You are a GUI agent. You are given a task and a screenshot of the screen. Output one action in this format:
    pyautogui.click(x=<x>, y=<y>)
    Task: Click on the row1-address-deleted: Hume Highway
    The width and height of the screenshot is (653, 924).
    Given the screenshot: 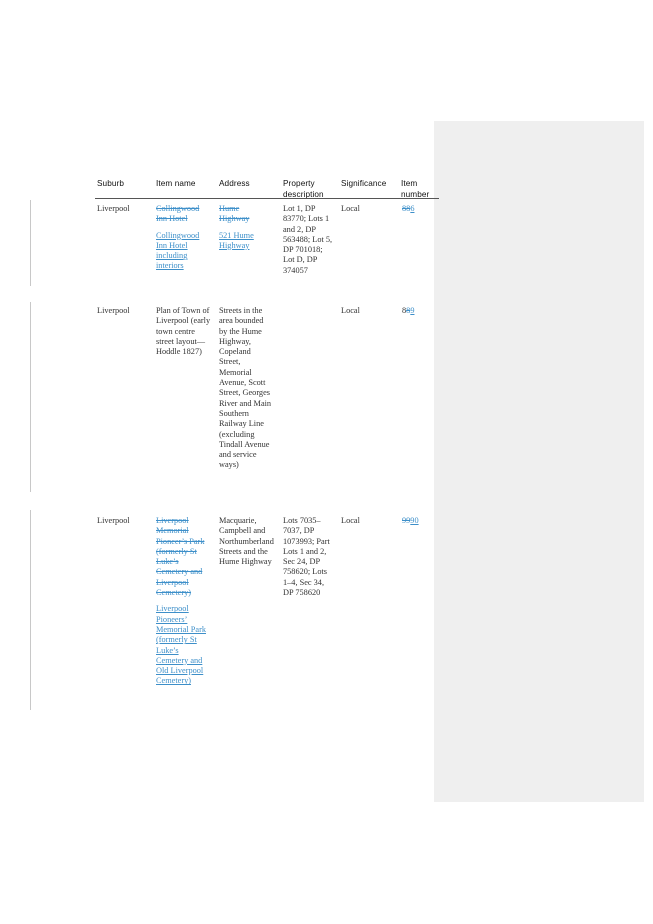 What is the action you would take?
    pyautogui.click(x=234, y=214)
    